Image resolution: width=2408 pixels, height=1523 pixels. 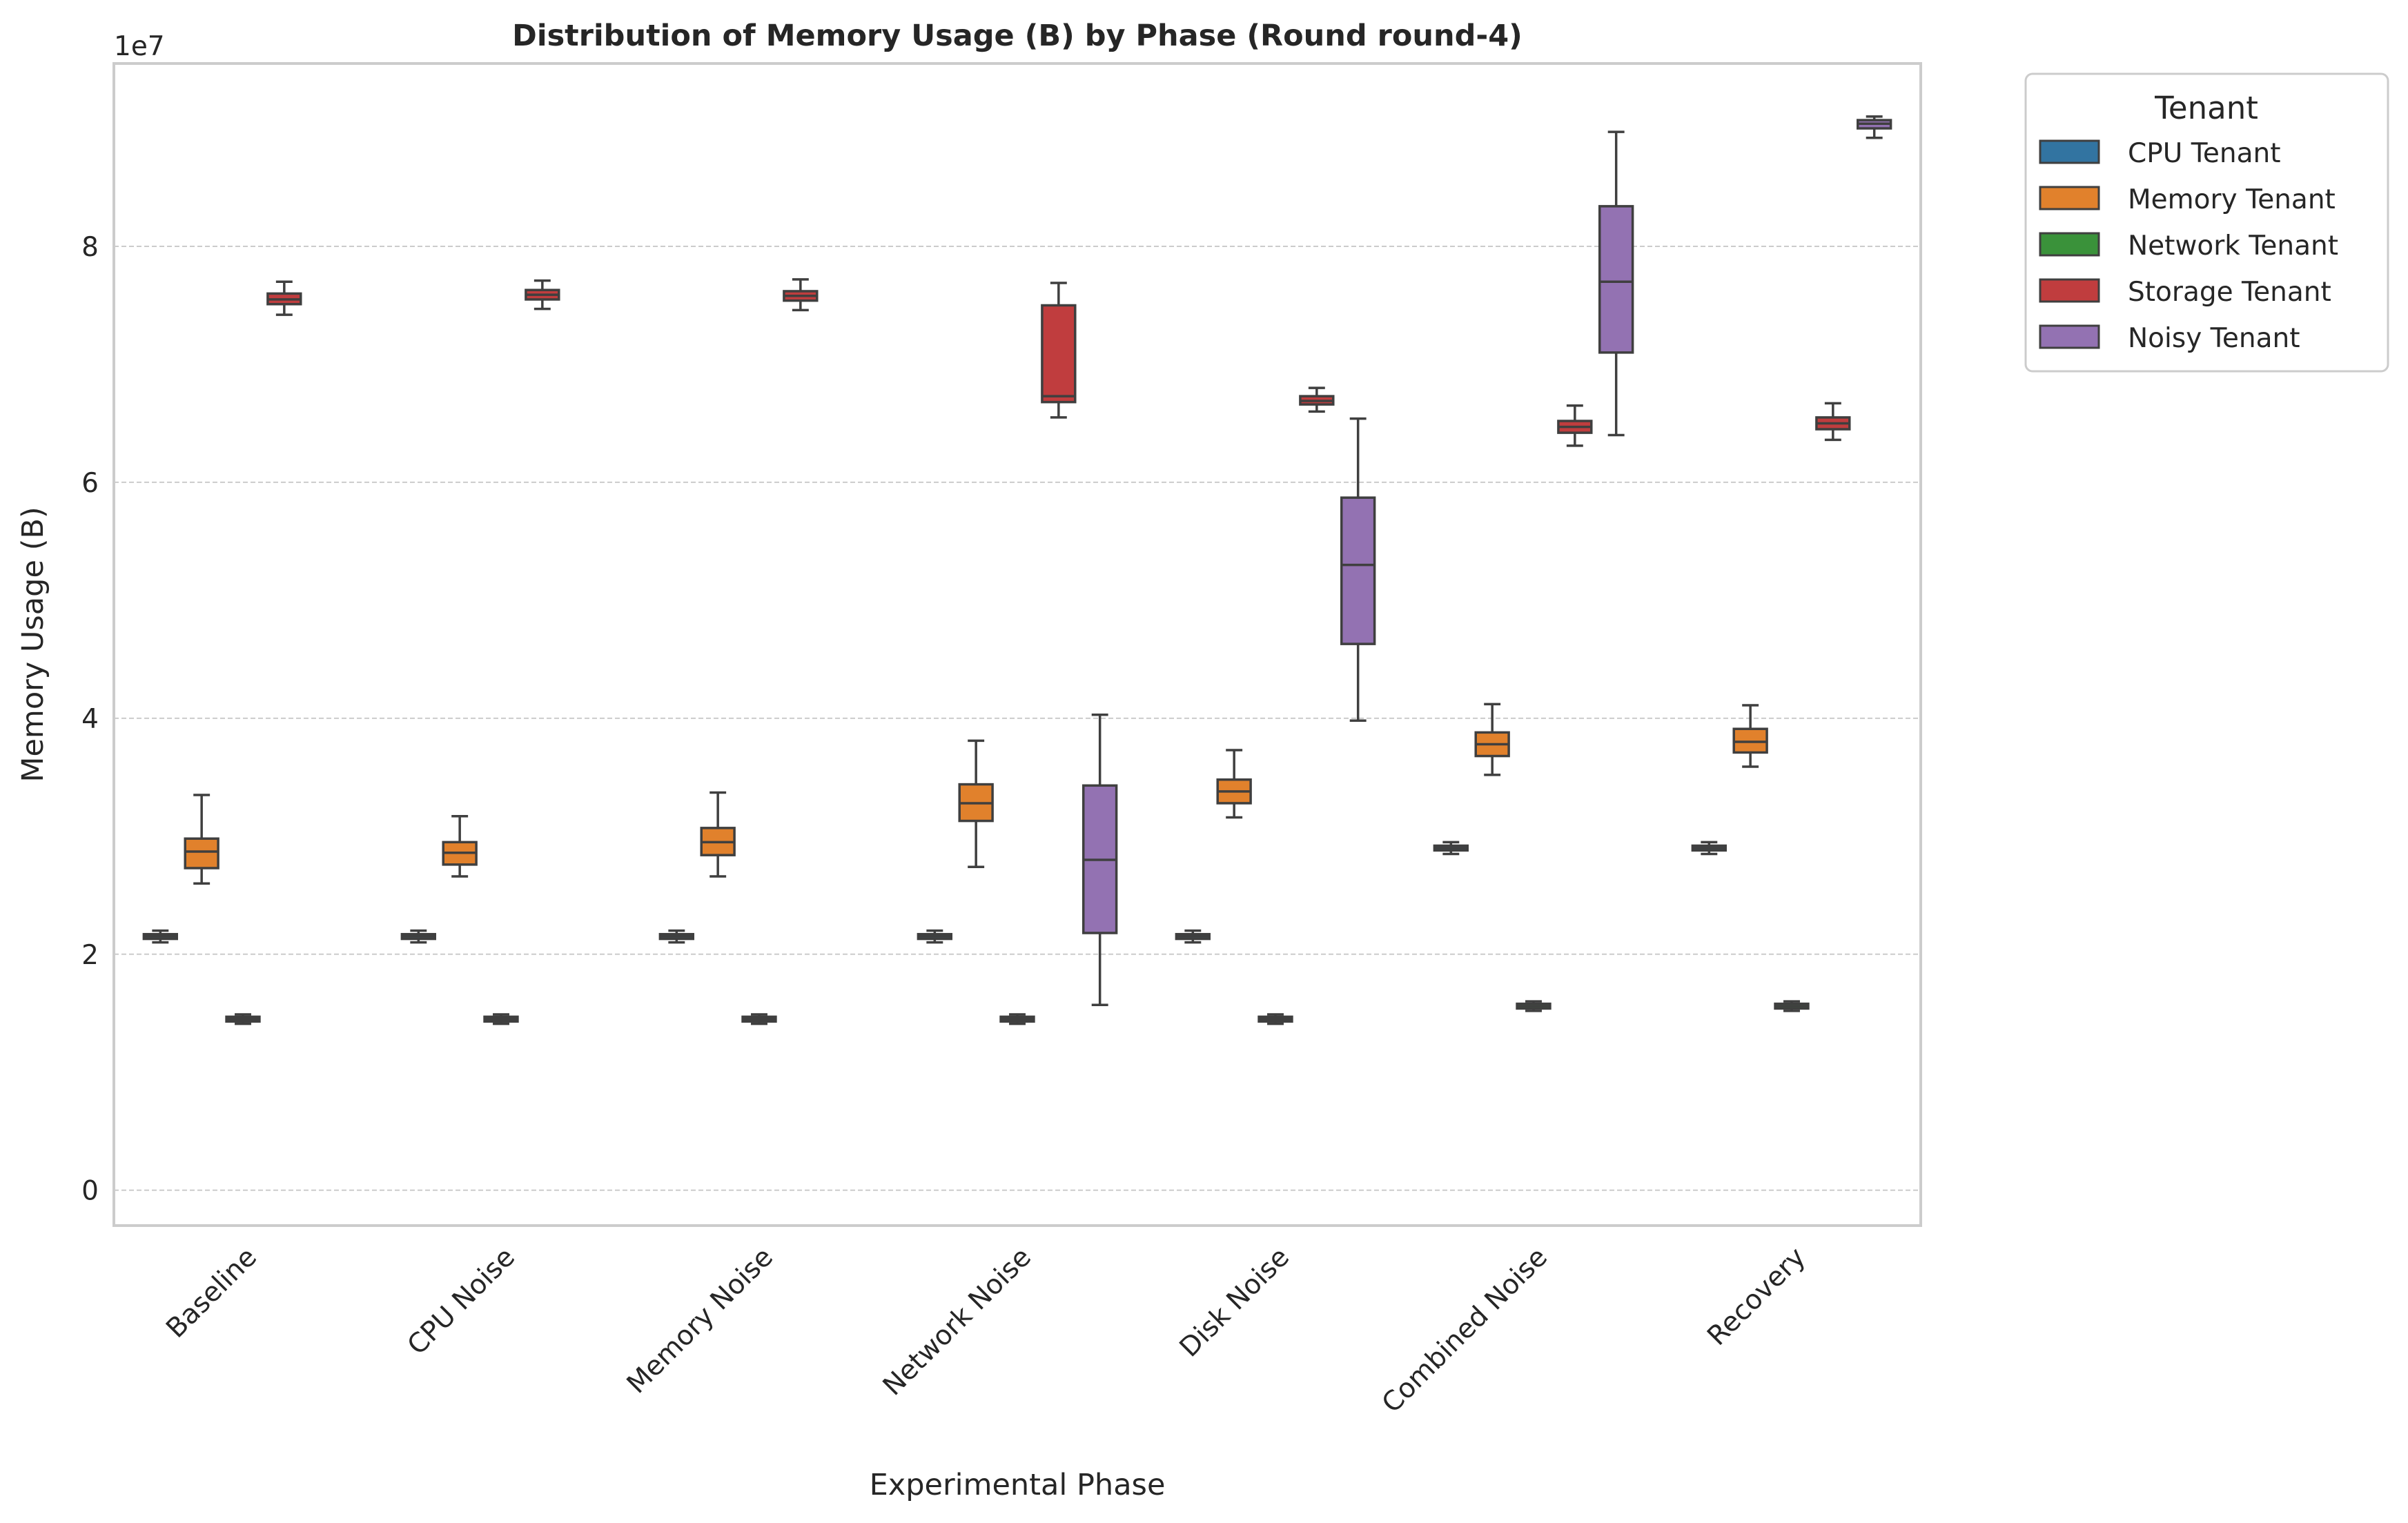 I want to click on legend-item-label: Memory Tenant, so click(x=2232, y=200).